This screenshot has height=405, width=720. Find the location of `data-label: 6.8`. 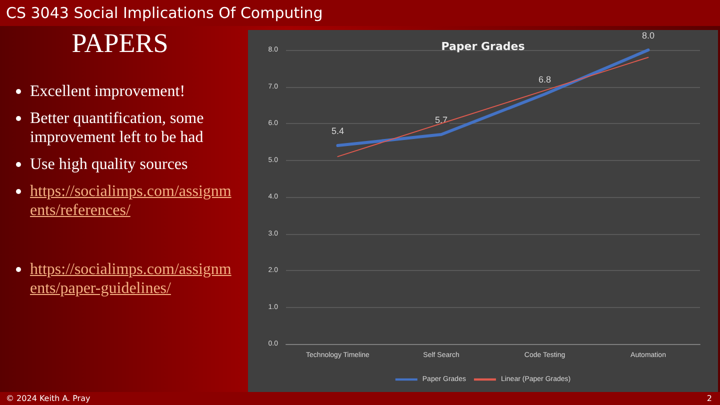

data-label: 6.8 is located at coordinates (545, 79).